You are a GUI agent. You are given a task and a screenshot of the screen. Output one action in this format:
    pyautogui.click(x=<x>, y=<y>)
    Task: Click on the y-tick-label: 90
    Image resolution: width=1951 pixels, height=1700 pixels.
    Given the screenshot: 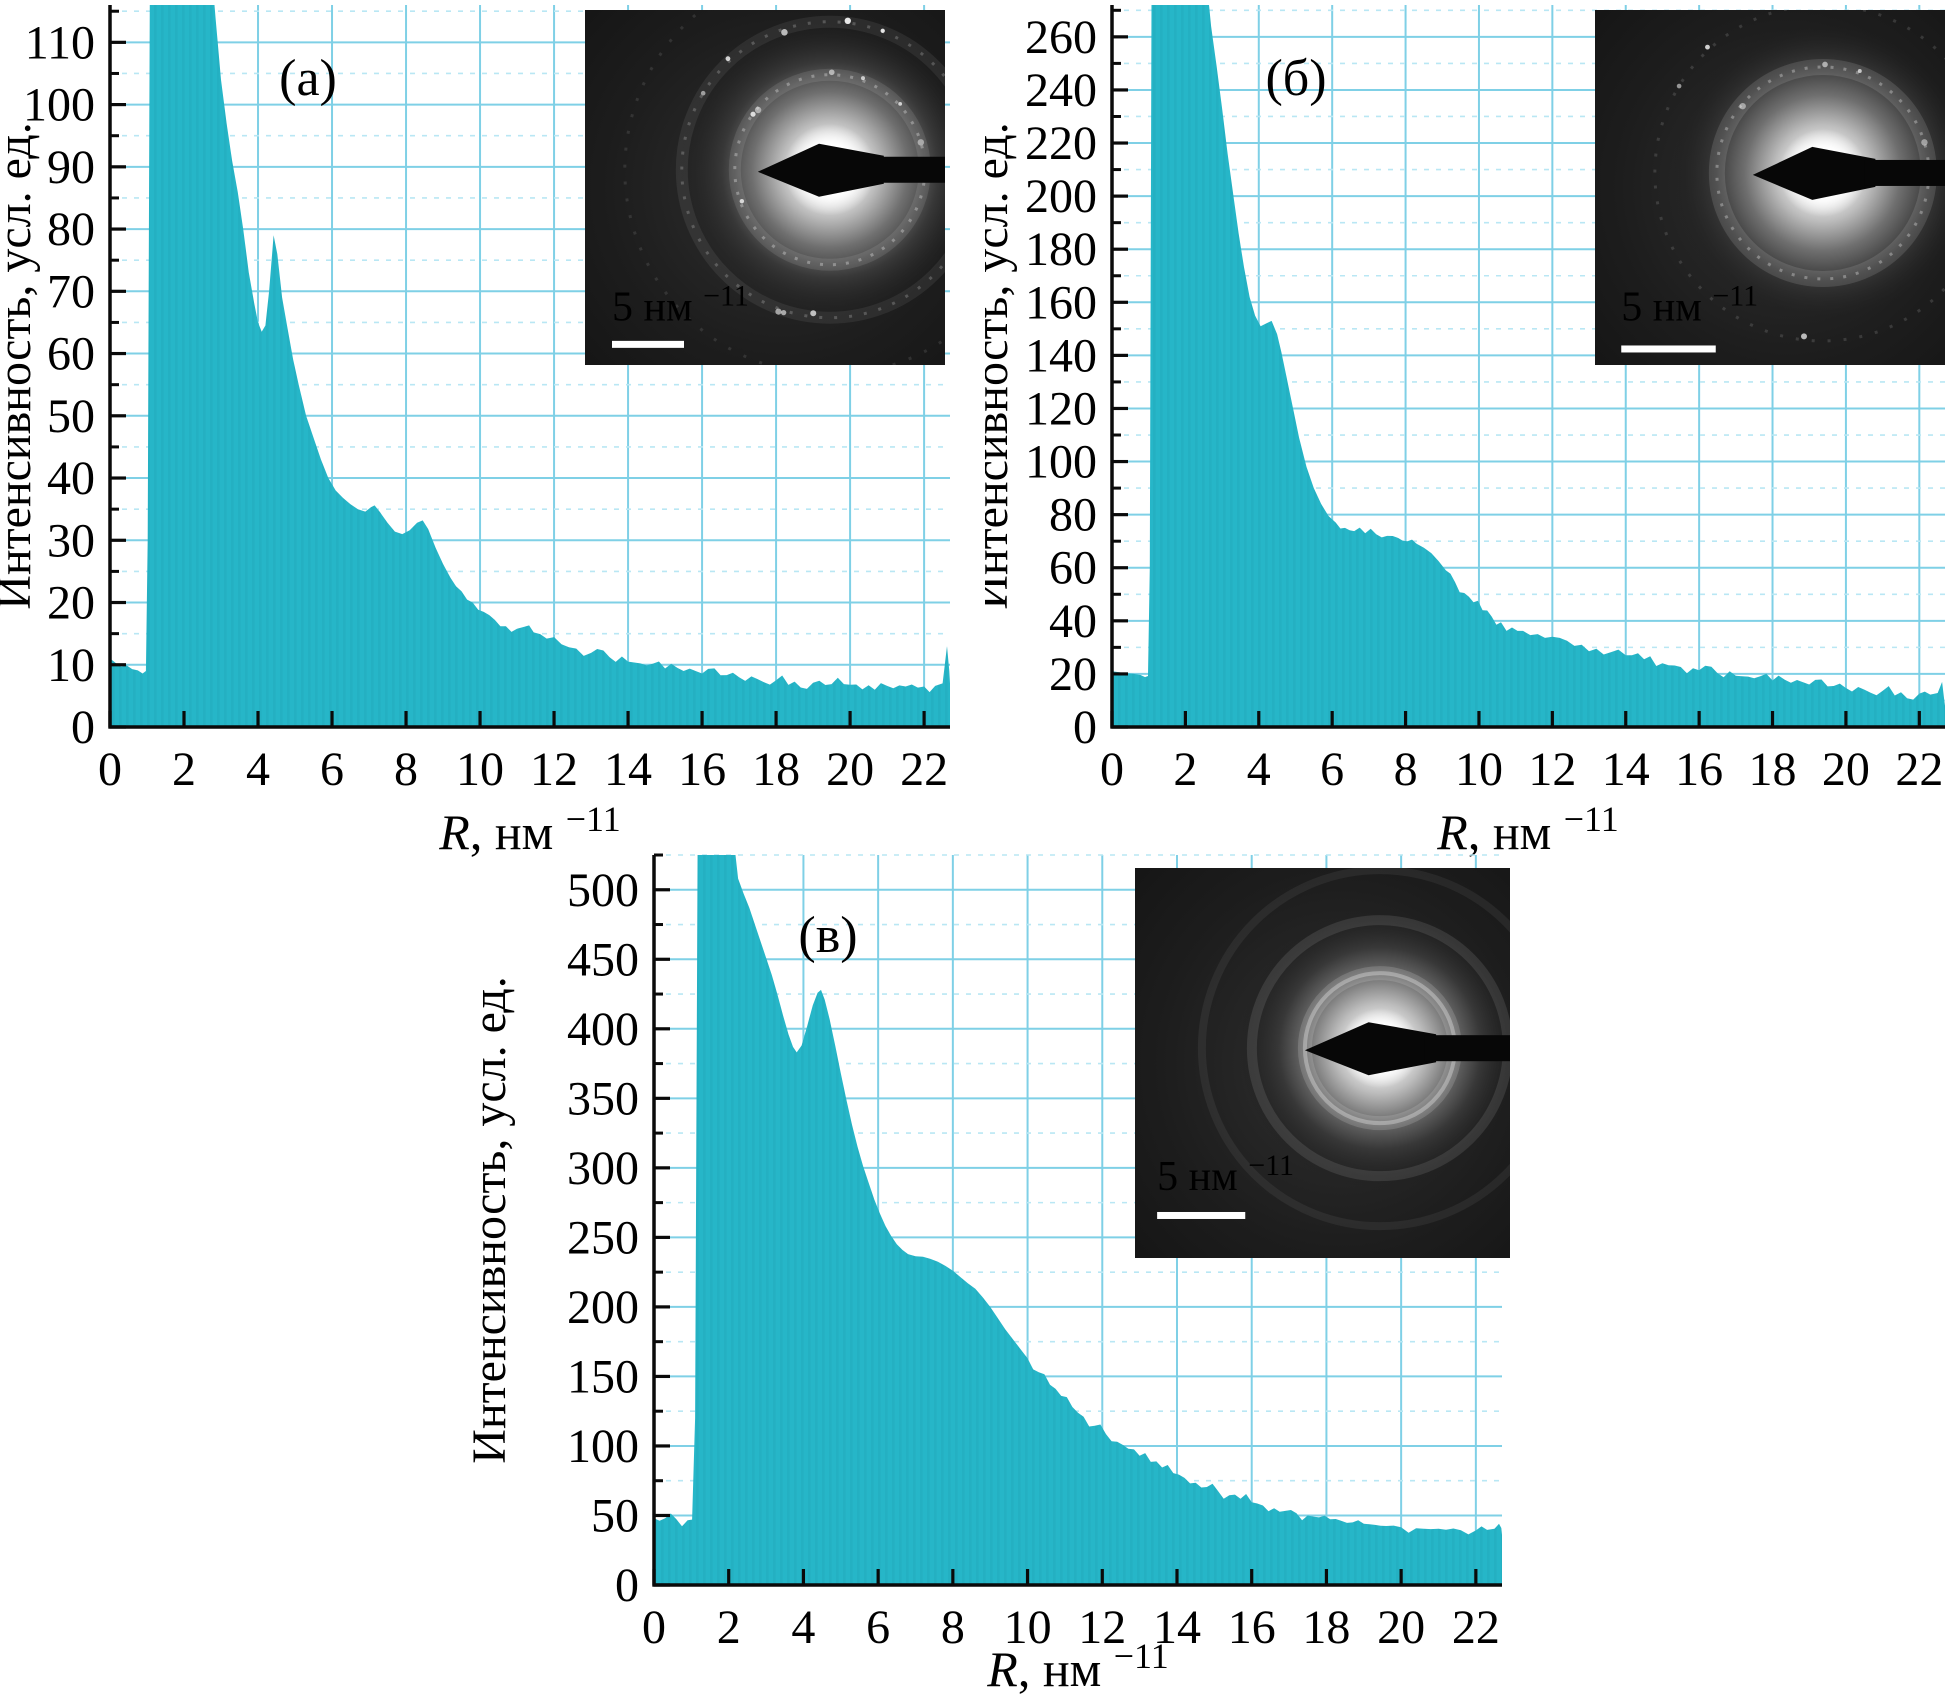 What is the action you would take?
    pyautogui.click(x=71, y=167)
    